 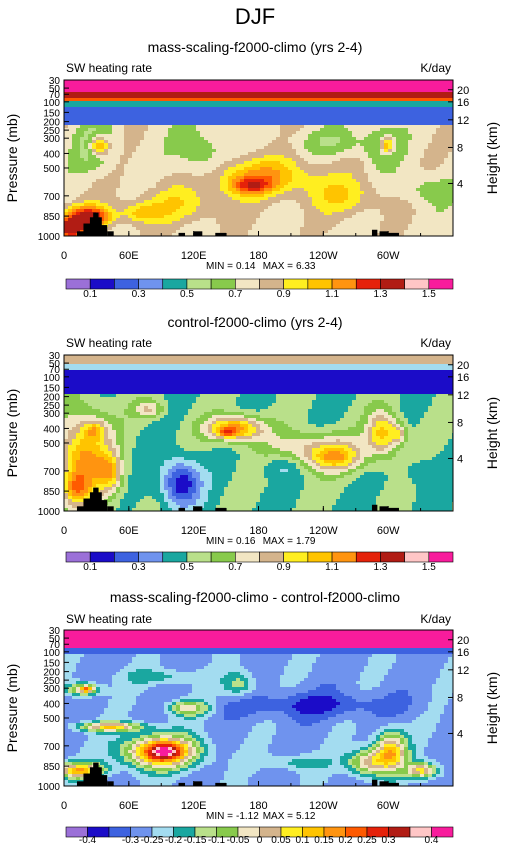 I want to click on colorbar-label: 1.3, so click(x=380, y=567).